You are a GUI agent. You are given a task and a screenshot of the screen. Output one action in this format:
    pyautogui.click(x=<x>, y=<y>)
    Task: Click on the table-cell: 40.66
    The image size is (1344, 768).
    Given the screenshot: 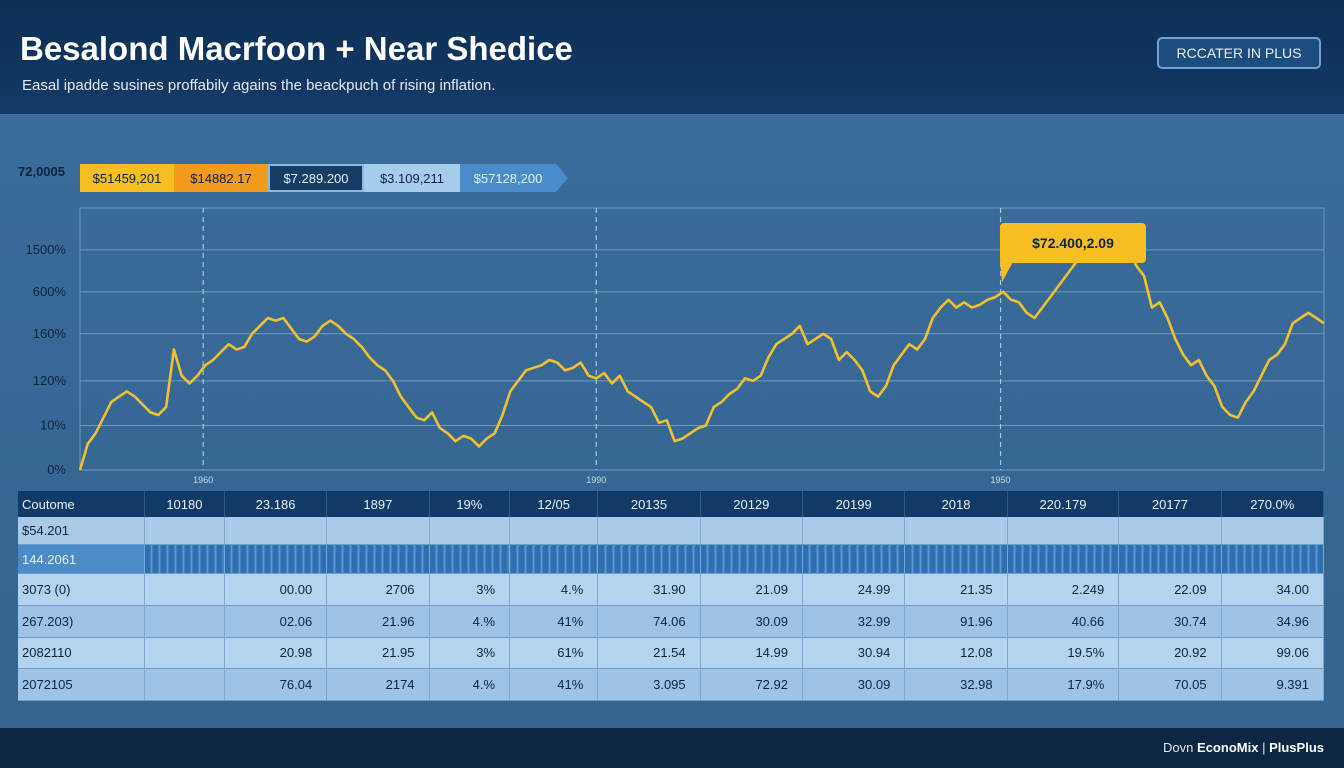 What is the action you would take?
    pyautogui.click(x=1063, y=621)
    